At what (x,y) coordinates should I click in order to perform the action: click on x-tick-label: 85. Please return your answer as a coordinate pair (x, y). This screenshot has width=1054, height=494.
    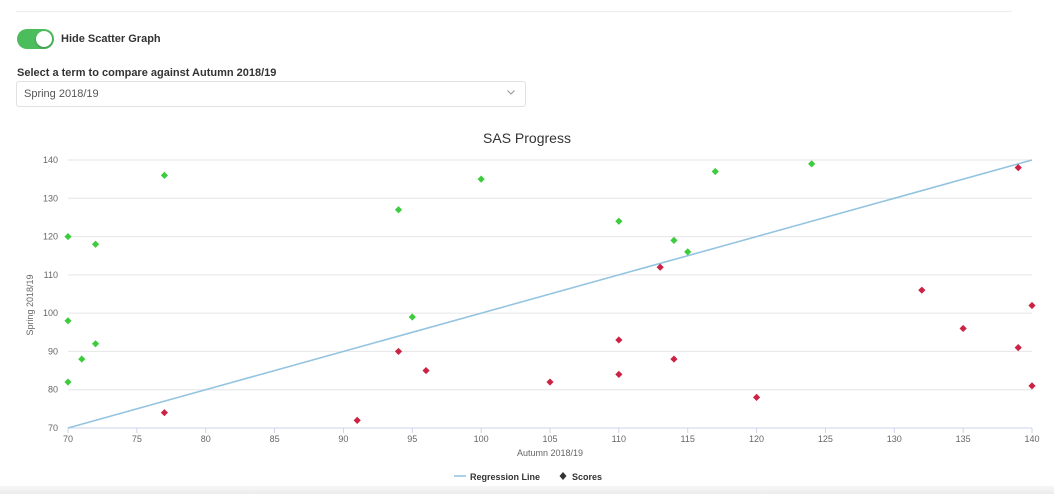
    Looking at the image, I should click on (275, 439).